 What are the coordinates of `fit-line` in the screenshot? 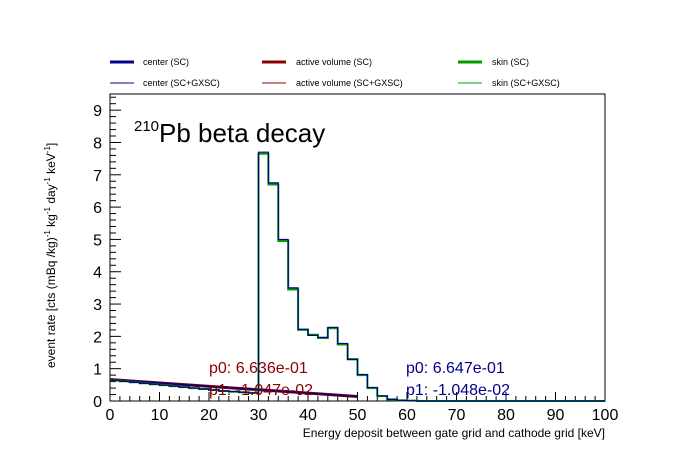 It's located at (233, 388).